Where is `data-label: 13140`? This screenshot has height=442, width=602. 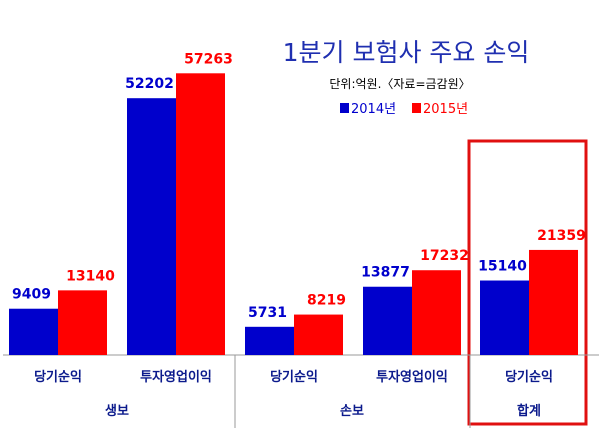
data-label: 13140 is located at coordinates (90, 276).